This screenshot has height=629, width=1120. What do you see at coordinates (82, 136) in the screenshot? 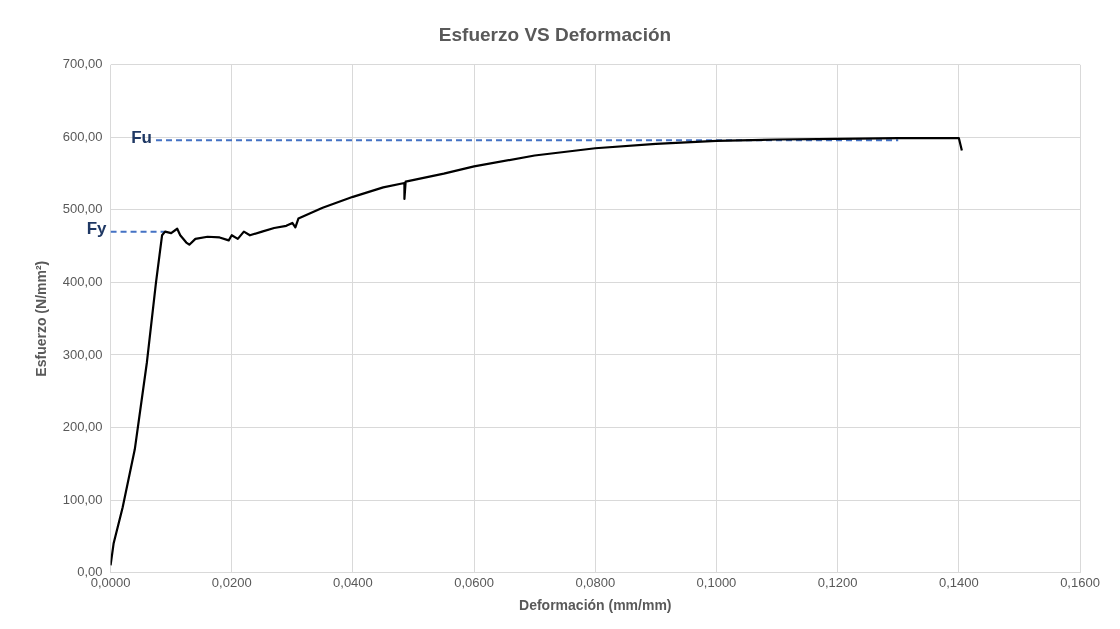
I see `y-tick-label: 600,00` at bounding box center [82, 136].